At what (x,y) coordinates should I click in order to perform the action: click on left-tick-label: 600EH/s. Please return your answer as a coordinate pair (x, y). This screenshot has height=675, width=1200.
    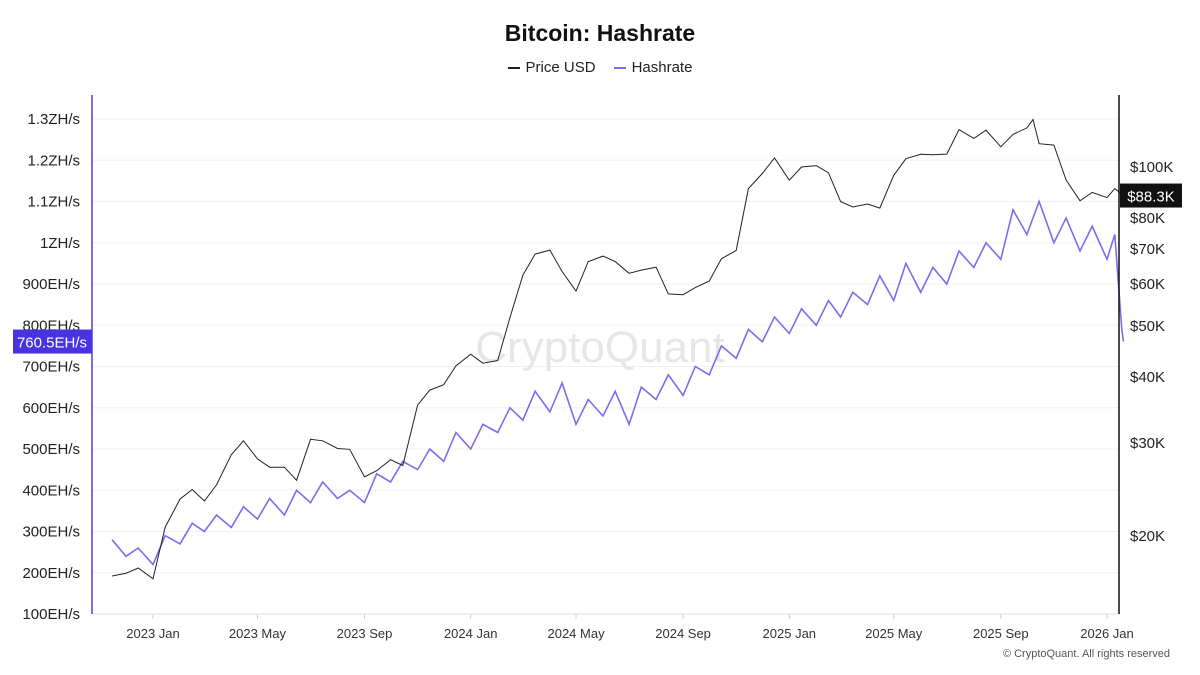
    Looking at the image, I should click on (51, 408).